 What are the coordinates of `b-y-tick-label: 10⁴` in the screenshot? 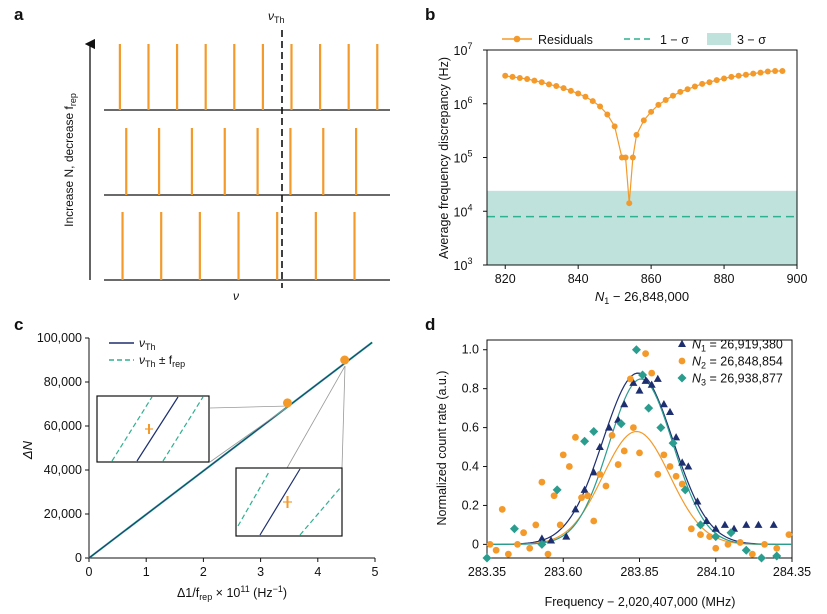 It's located at (463, 210).